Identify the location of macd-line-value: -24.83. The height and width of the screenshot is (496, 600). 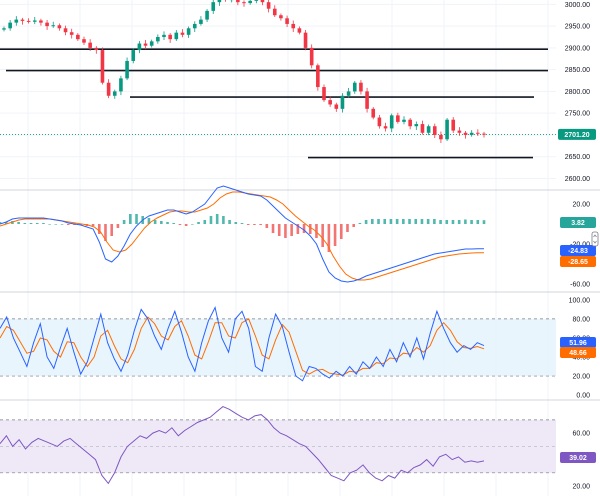
(578, 251).